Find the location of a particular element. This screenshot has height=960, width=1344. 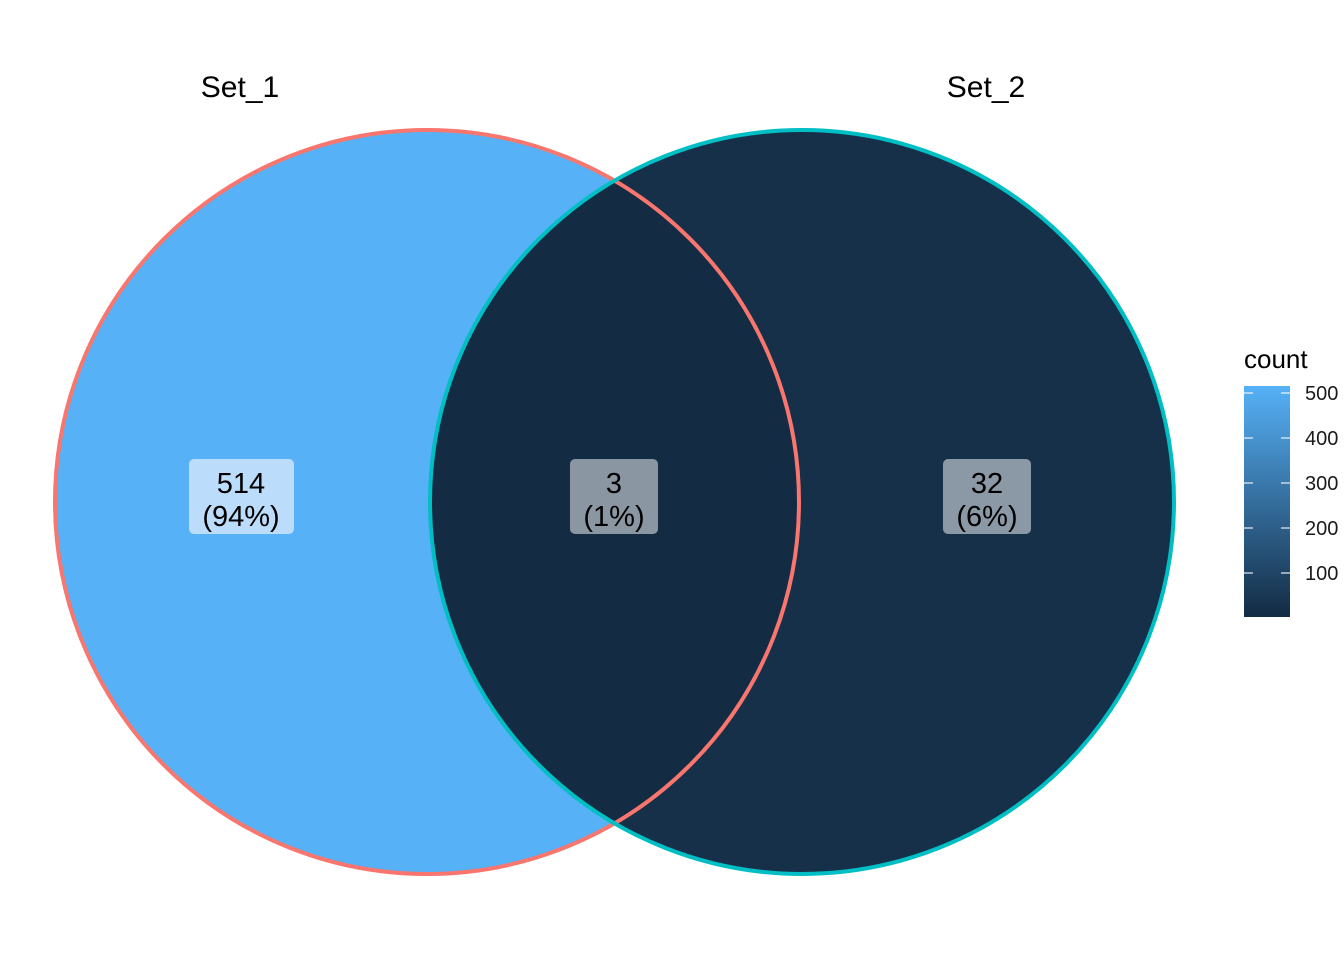

legend-title: count is located at coordinates (1276, 359).